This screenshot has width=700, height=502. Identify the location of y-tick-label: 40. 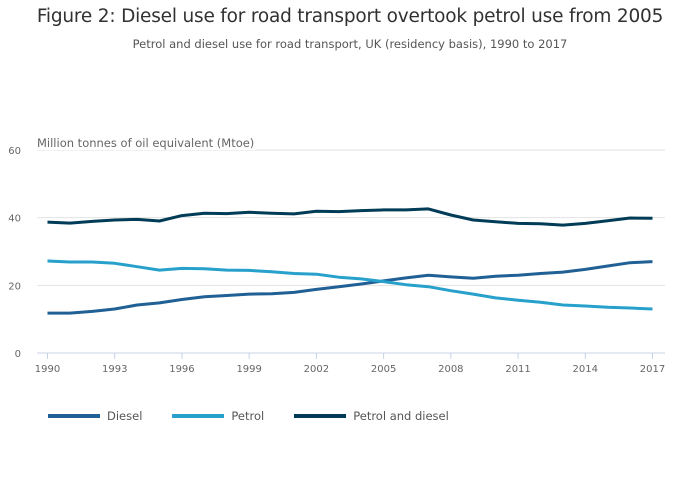
(14, 219).